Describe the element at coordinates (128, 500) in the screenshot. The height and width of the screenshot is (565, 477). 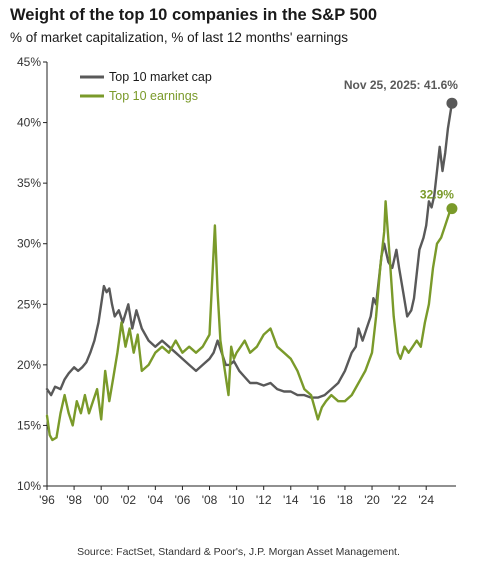
I see `x-tick-label: '02` at that location.